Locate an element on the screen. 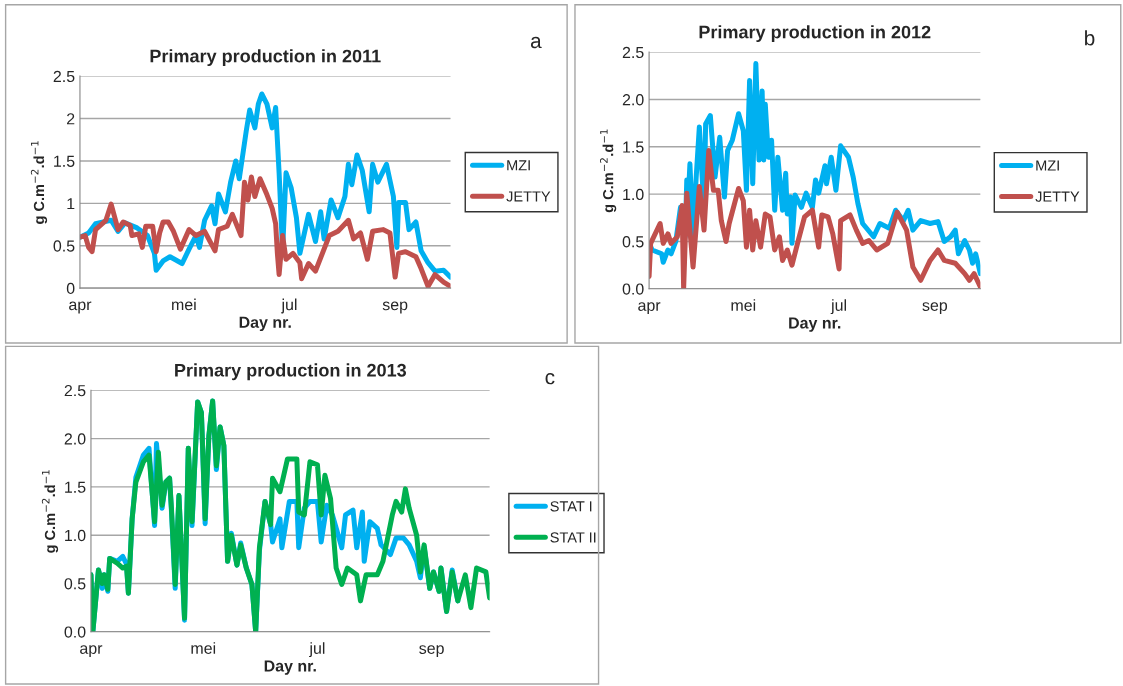 Image resolution: width=1123 pixels, height=686 pixels. legend-label: STAT I is located at coordinates (571, 506).